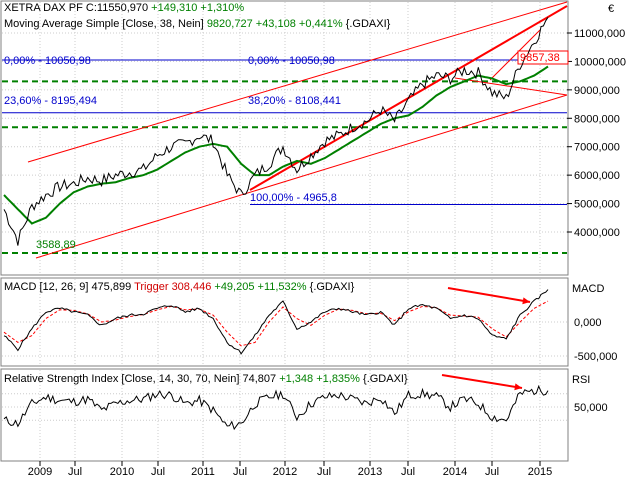  Describe the element at coordinates (597, 119) in the screenshot. I see `price-y-tick-label: 8000,000` at that location.